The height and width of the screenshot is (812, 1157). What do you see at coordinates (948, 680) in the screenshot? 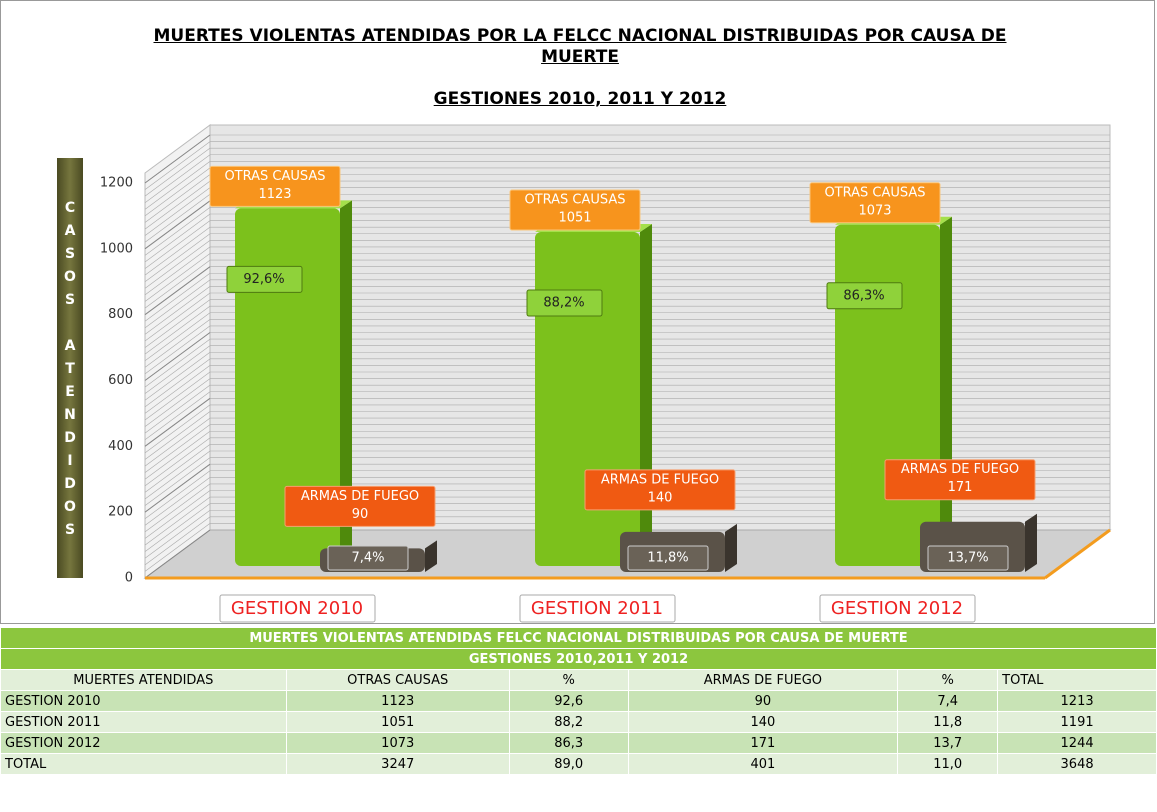
I see `column-header: %` at bounding box center [948, 680].